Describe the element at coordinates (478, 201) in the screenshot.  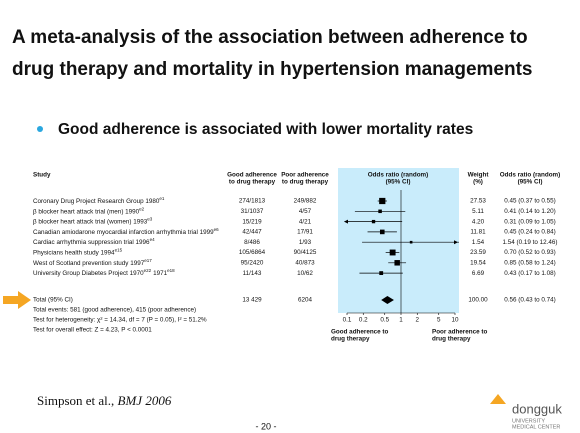
I see `weight: 27.53` at that location.